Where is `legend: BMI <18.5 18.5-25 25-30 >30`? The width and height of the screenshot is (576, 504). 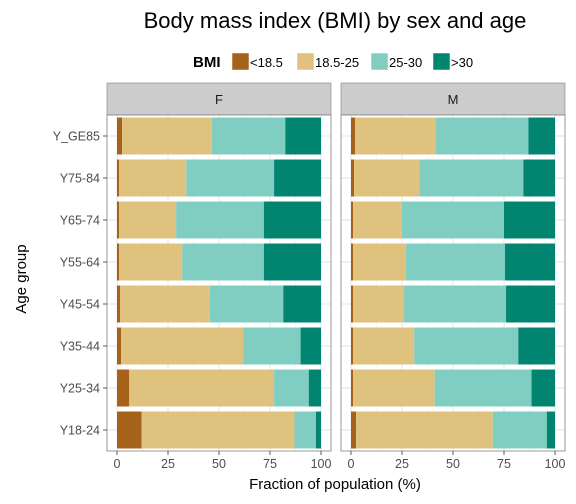
legend: BMI <18.5 18.5-25 25-30 >30 is located at coordinates (333, 61).